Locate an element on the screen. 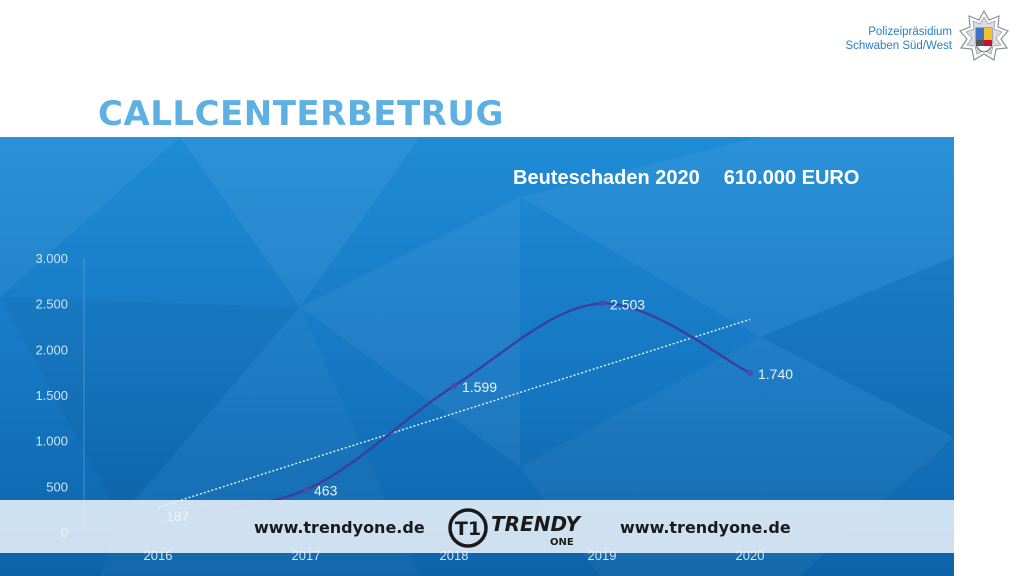 This screenshot has width=1024, height=576. headline: Beuteschaden 2020 610.000 EURO is located at coordinates (686, 178).